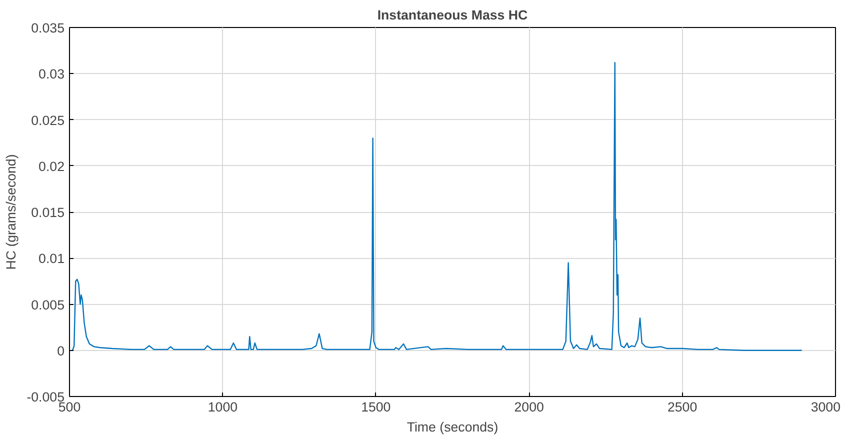 This screenshot has width=842, height=439. What do you see at coordinates (452, 15) in the screenshot?
I see `chart-title: Instantaneous Mass HC` at bounding box center [452, 15].